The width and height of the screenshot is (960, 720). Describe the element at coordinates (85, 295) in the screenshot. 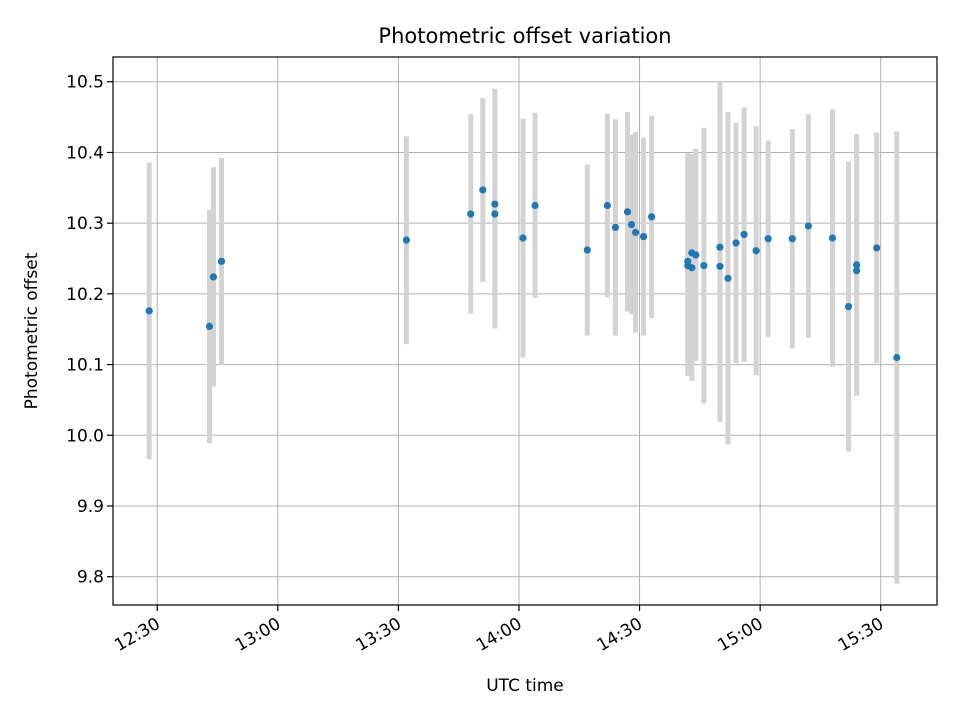

I see `y-tick-label: 10.2` at that location.